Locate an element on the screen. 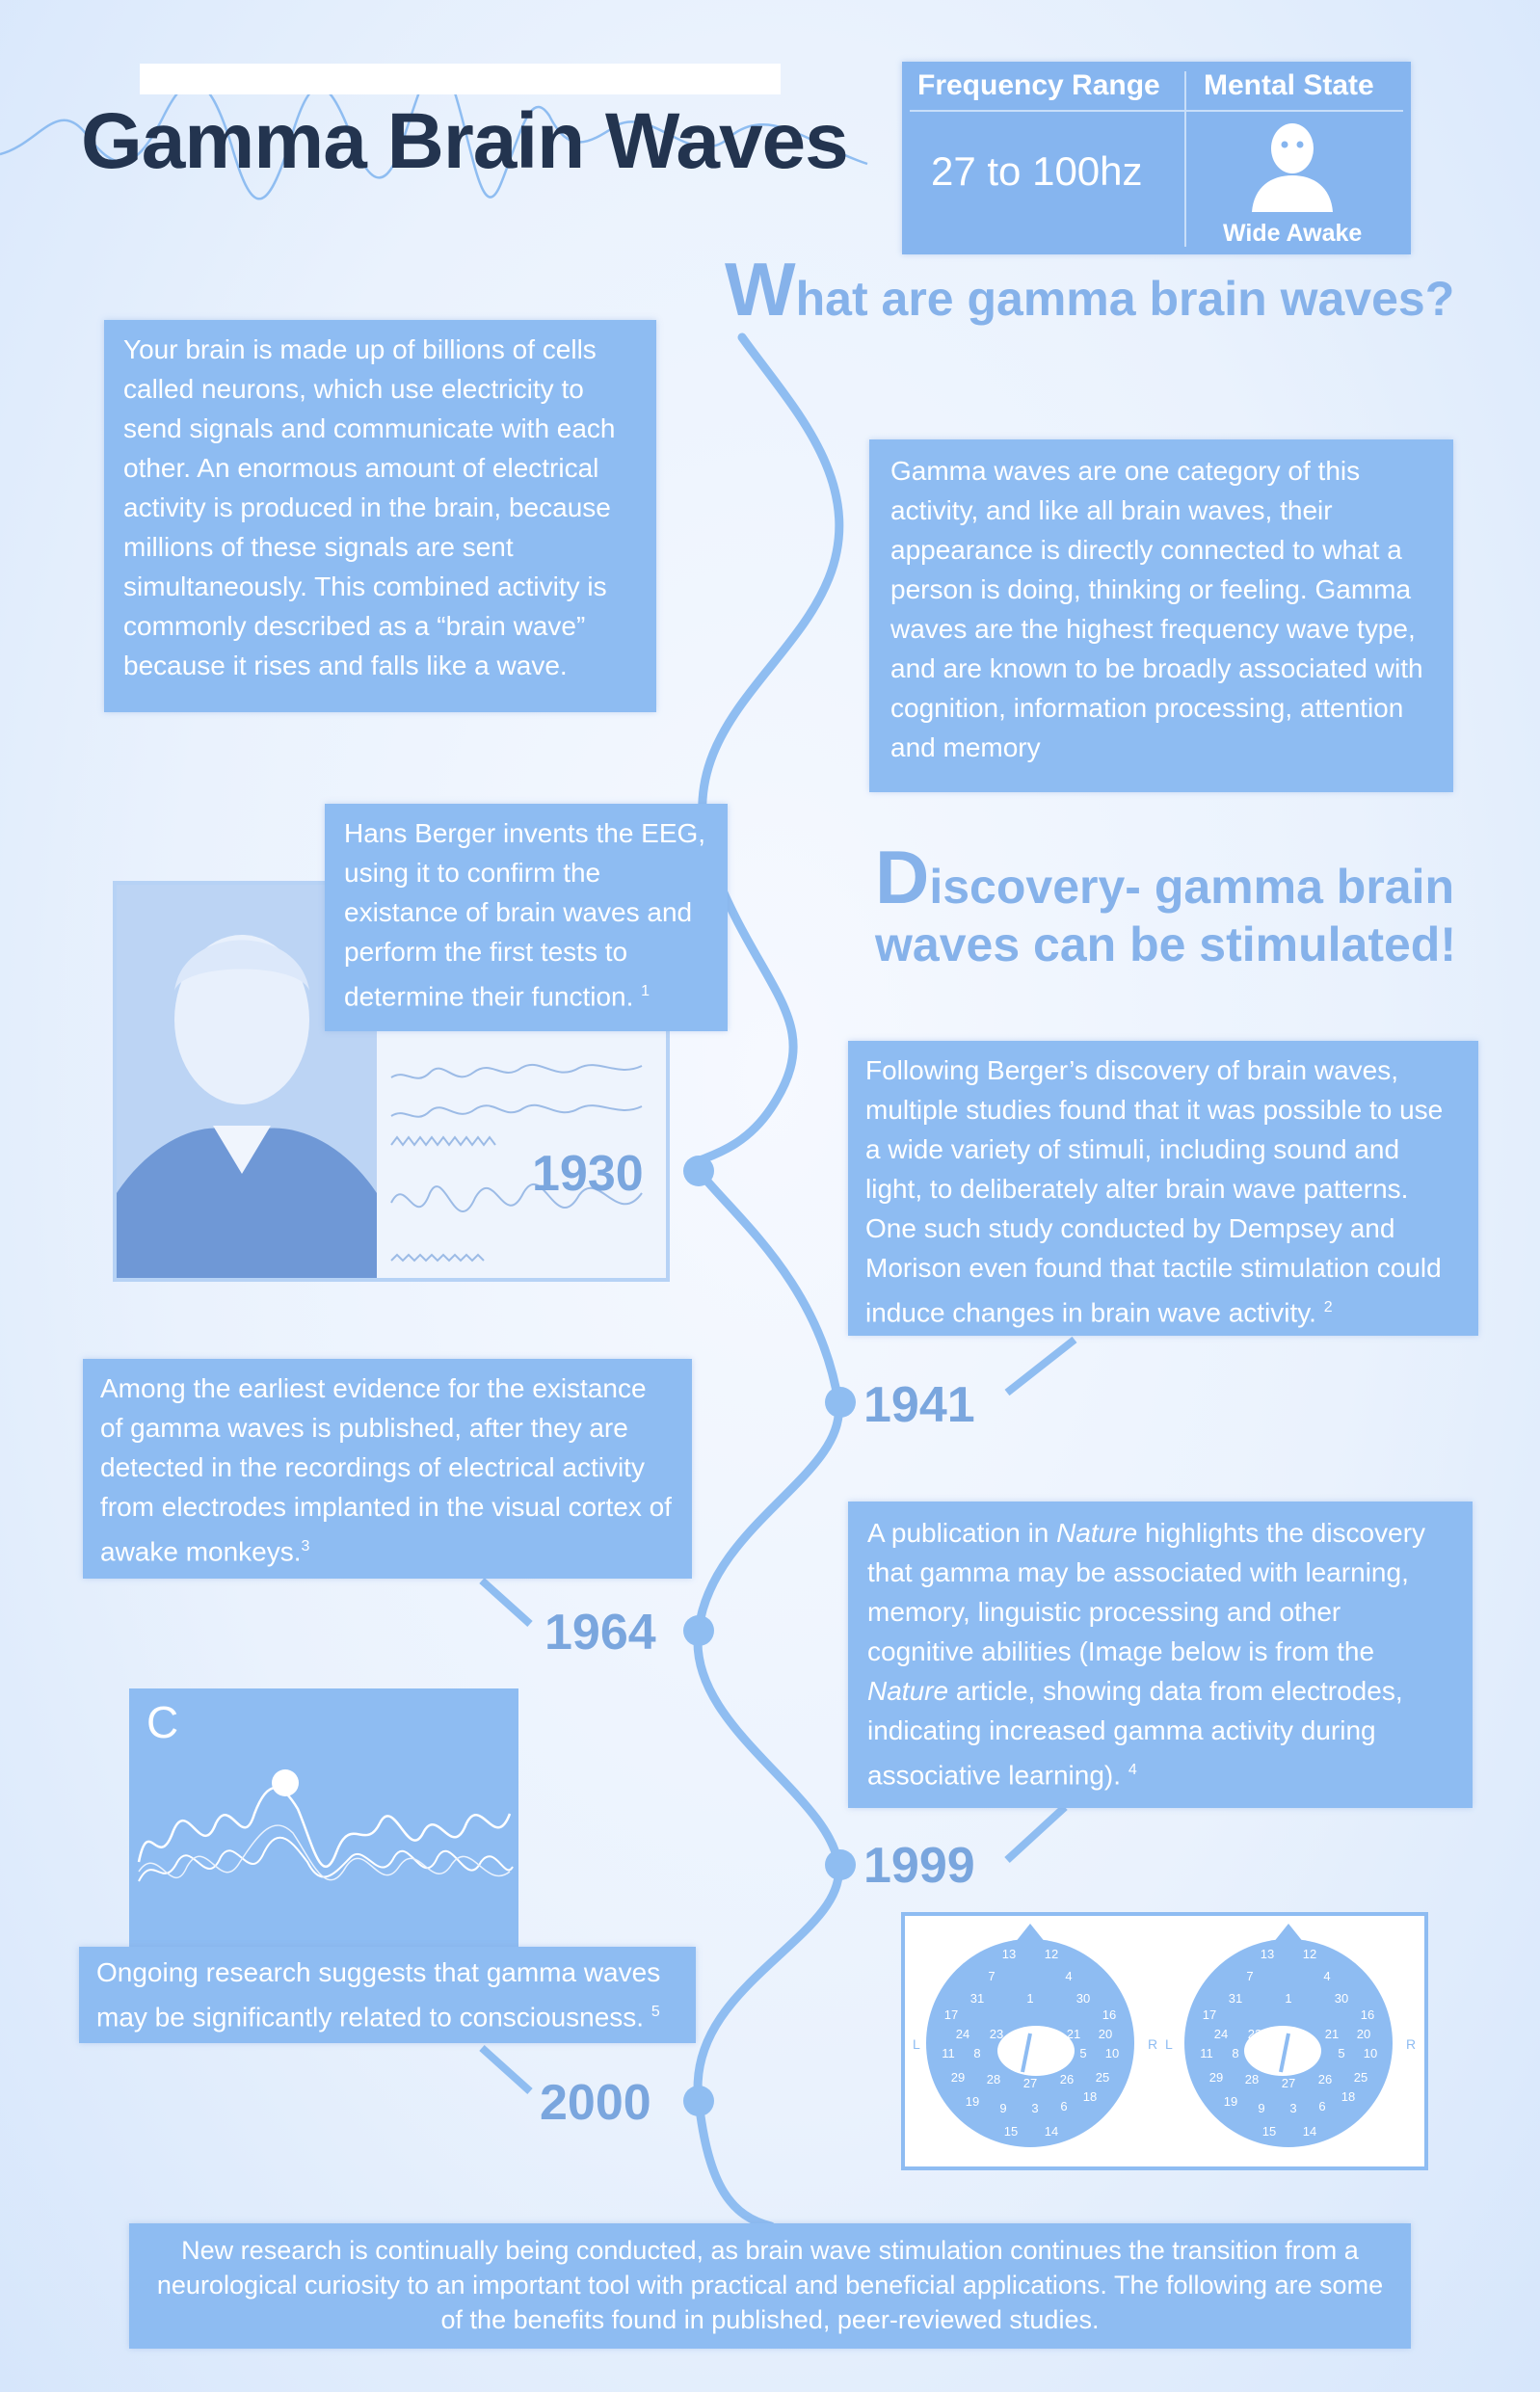 The height and width of the screenshot is (2392, 1540). discovery-heading-initial: D is located at coordinates (902, 877).